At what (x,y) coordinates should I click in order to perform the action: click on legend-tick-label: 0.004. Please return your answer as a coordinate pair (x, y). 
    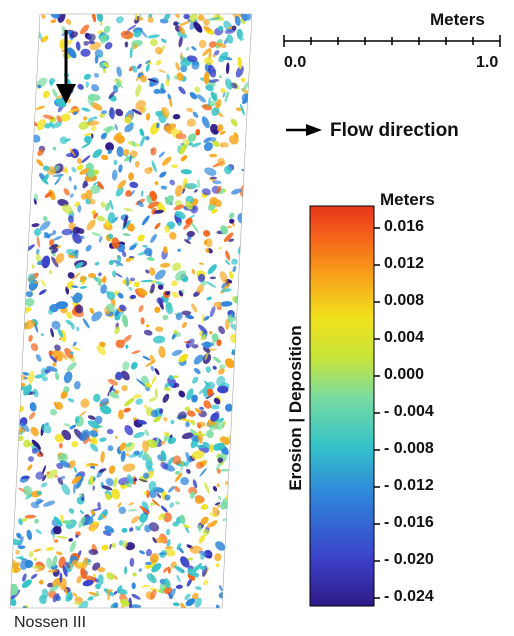
    Looking at the image, I should click on (404, 337).